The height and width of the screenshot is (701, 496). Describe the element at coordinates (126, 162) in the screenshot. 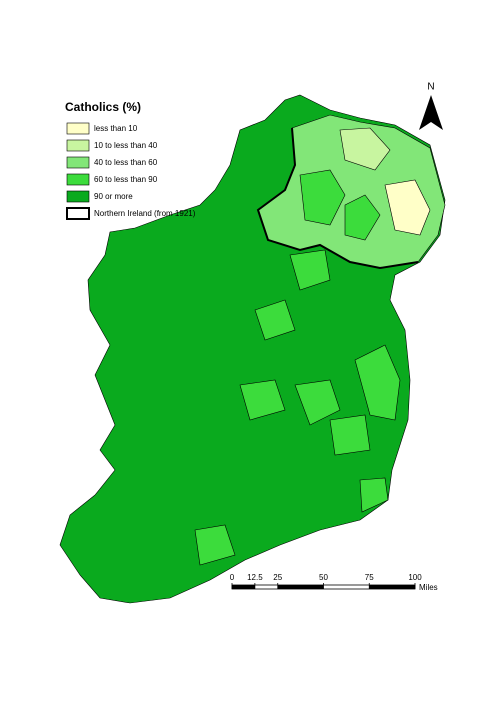

I see `legend-label: 40 to less than 60` at that location.